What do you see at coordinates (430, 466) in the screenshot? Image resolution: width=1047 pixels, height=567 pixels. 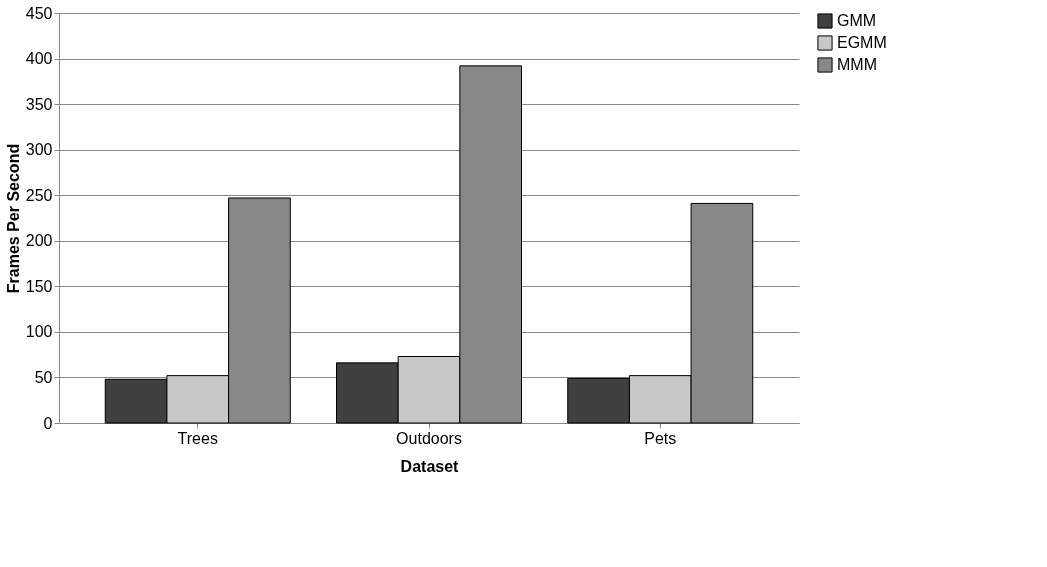 I see `x-axis-title: Dataset` at bounding box center [430, 466].